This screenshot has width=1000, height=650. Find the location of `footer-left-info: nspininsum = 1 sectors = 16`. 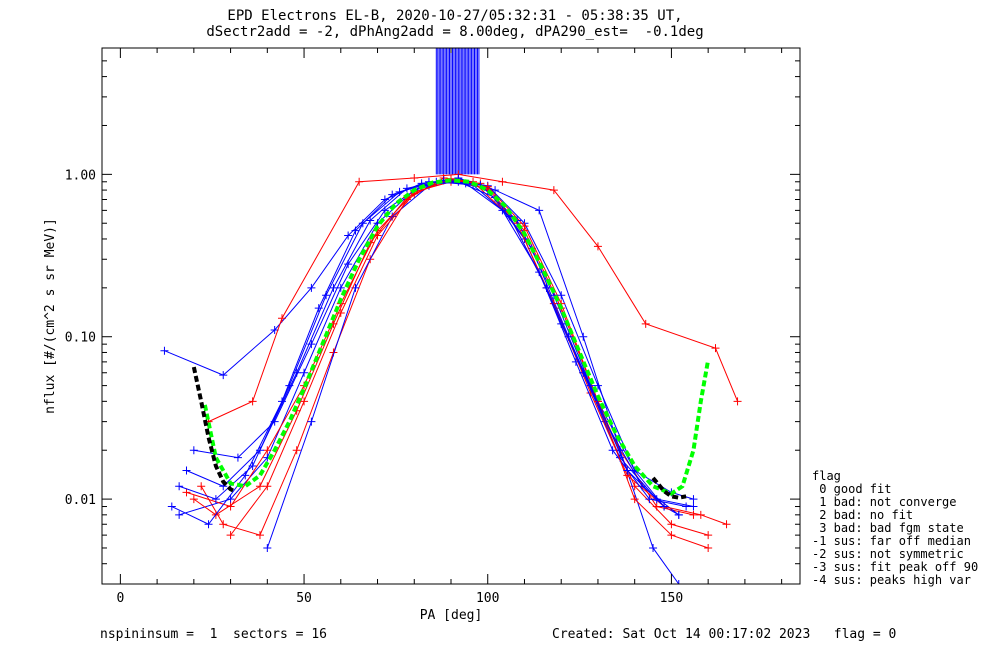

footer-left-info: nspininsum = 1 sectors = 16 is located at coordinates (213, 634).